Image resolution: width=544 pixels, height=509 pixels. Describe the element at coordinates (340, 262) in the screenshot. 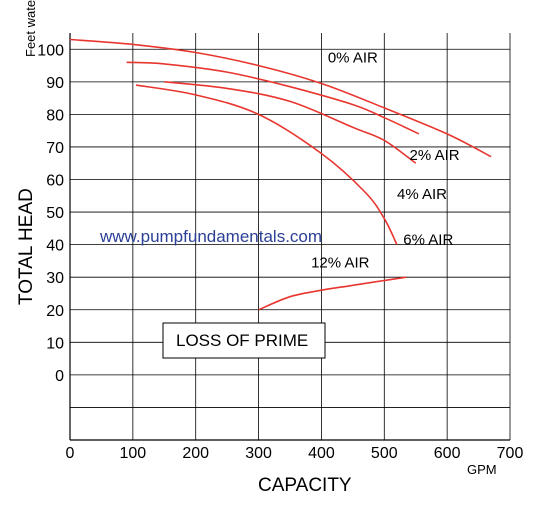

I see `series-label: 12% AIR` at that location.